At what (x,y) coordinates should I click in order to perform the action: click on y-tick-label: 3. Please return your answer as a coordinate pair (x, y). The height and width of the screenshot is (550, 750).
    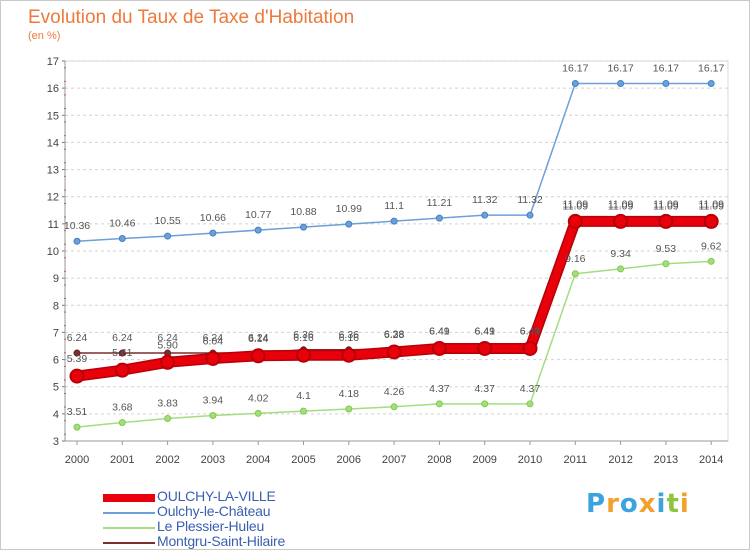
    Looking at the image, I should click on (56, 442).